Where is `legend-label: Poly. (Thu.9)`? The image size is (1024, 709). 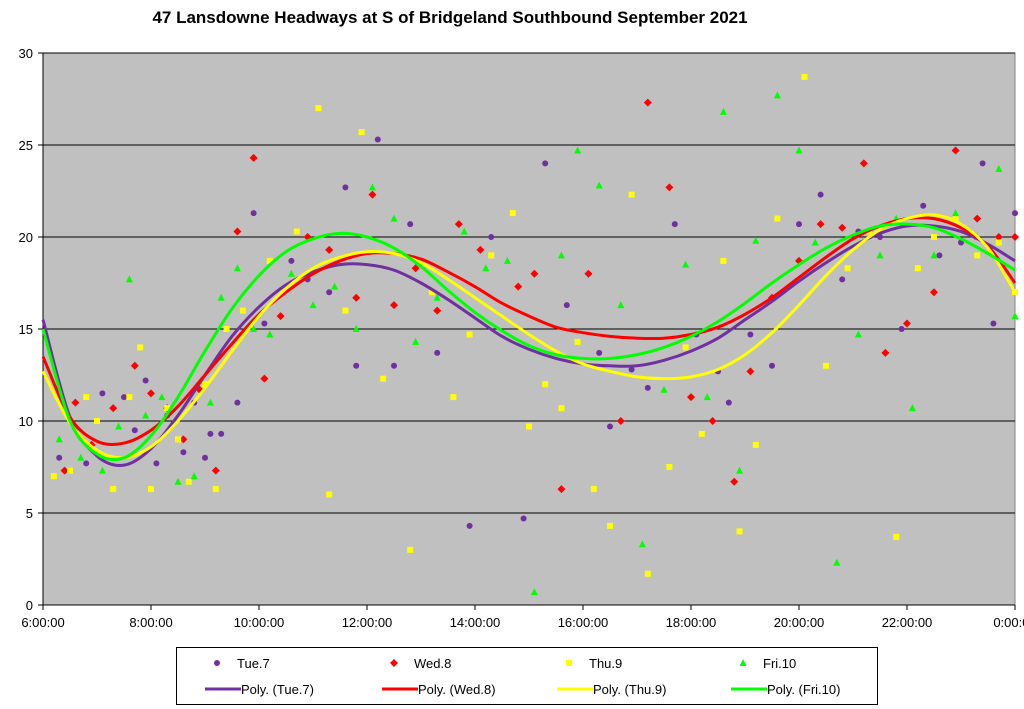
legend-label: Poly. (Thu.9) is located at coordinates (630, 689).